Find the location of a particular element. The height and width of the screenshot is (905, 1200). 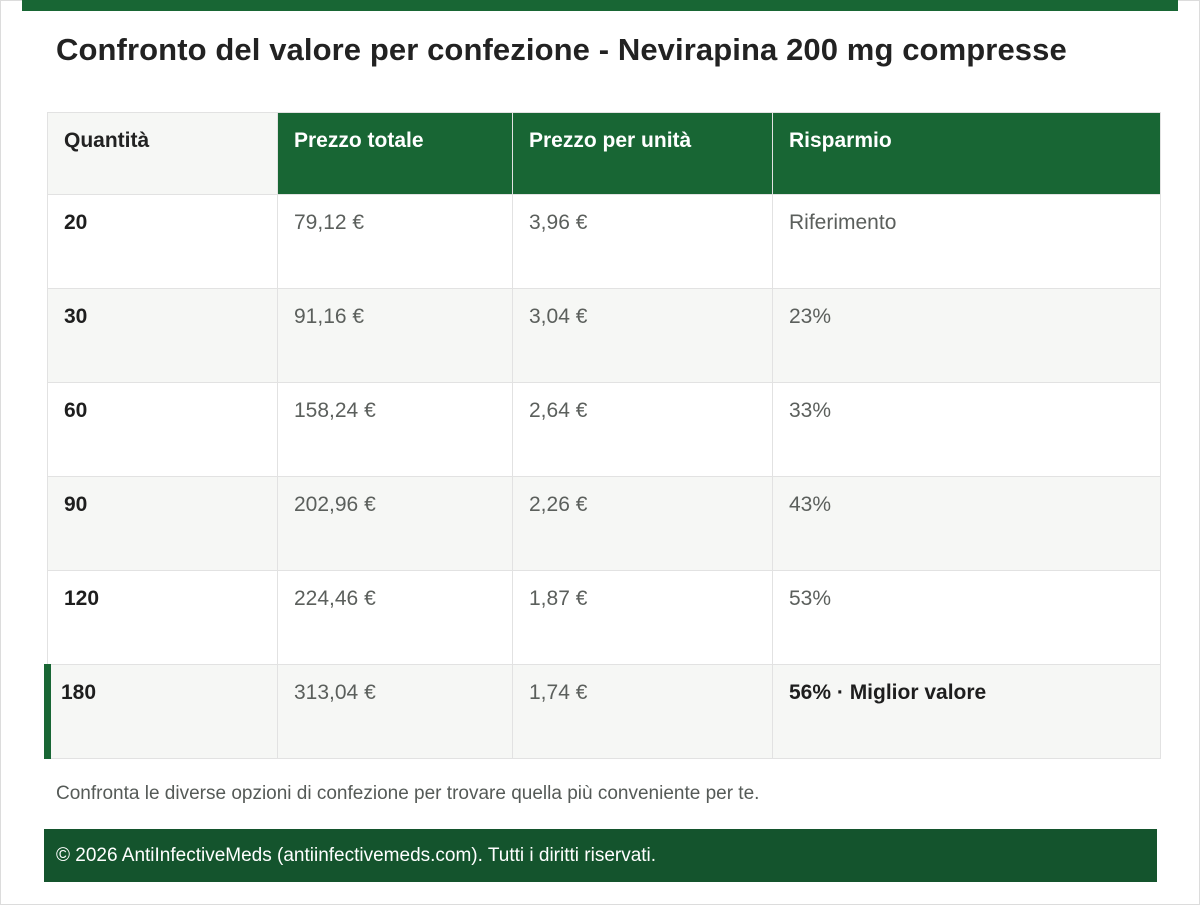

top-accent-bar is located at coordinates (600, 5).